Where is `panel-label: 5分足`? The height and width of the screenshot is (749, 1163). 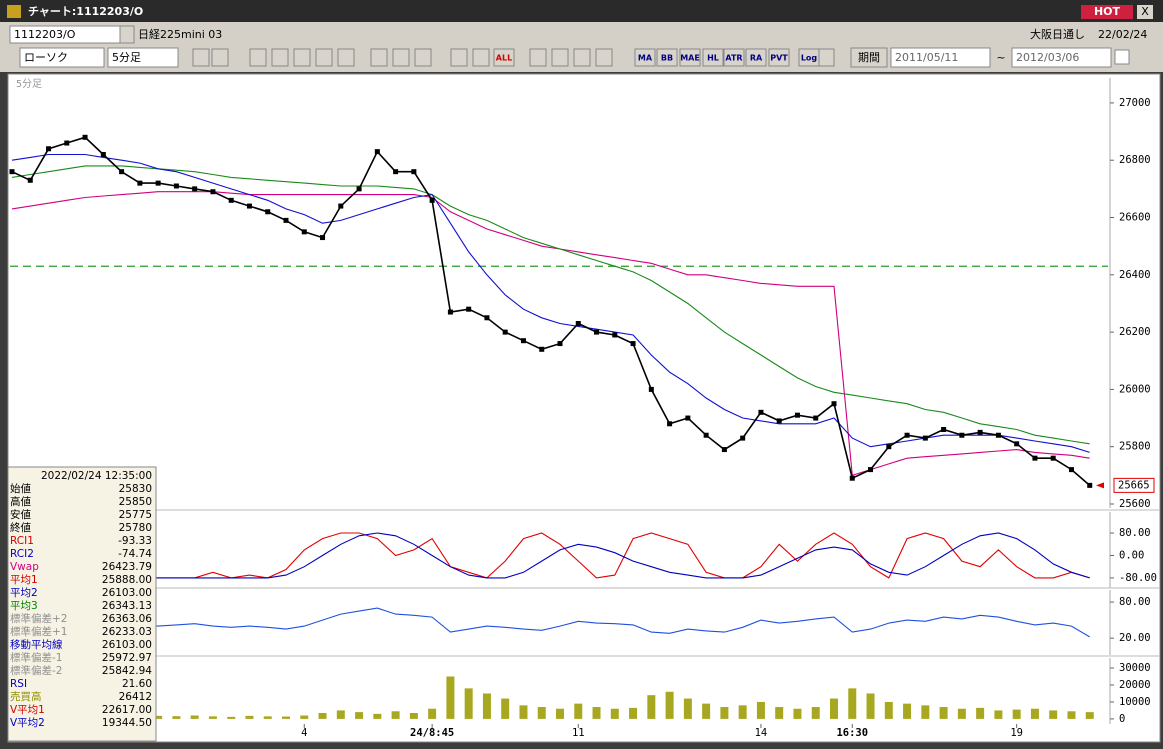
panel-label: 5分足 is located at coordinates (29, 84).